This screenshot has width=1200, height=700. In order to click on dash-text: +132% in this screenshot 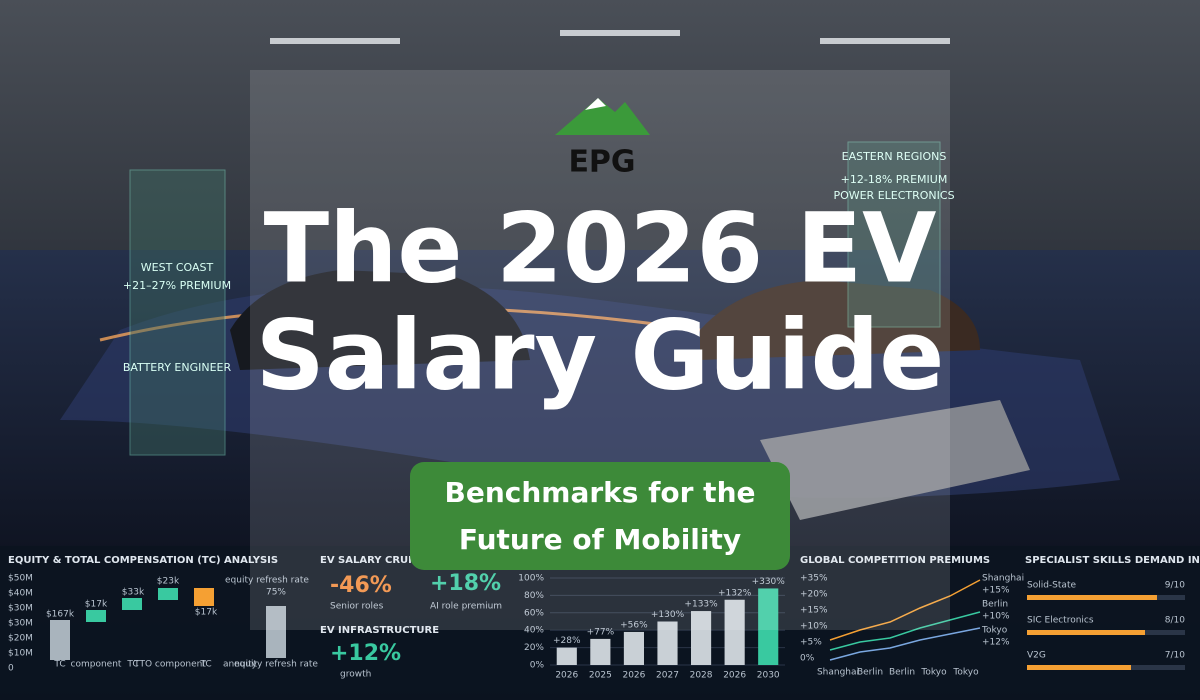, I will do `click(735, 593)`.